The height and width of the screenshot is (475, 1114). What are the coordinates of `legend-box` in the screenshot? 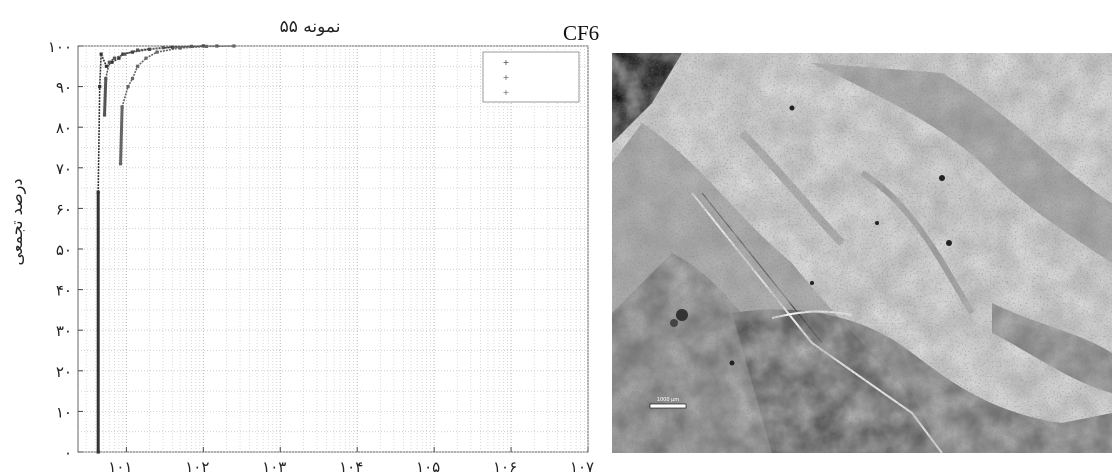 It's located at (531, 77).